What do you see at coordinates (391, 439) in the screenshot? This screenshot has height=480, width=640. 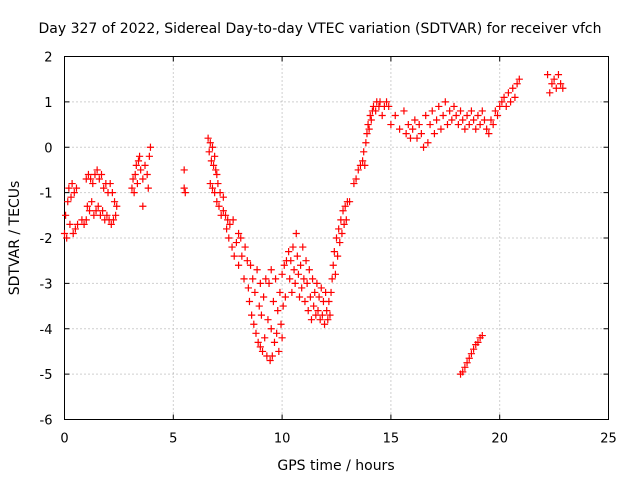 I see `x-tick-label: 15` at bounding box center [391, 439].